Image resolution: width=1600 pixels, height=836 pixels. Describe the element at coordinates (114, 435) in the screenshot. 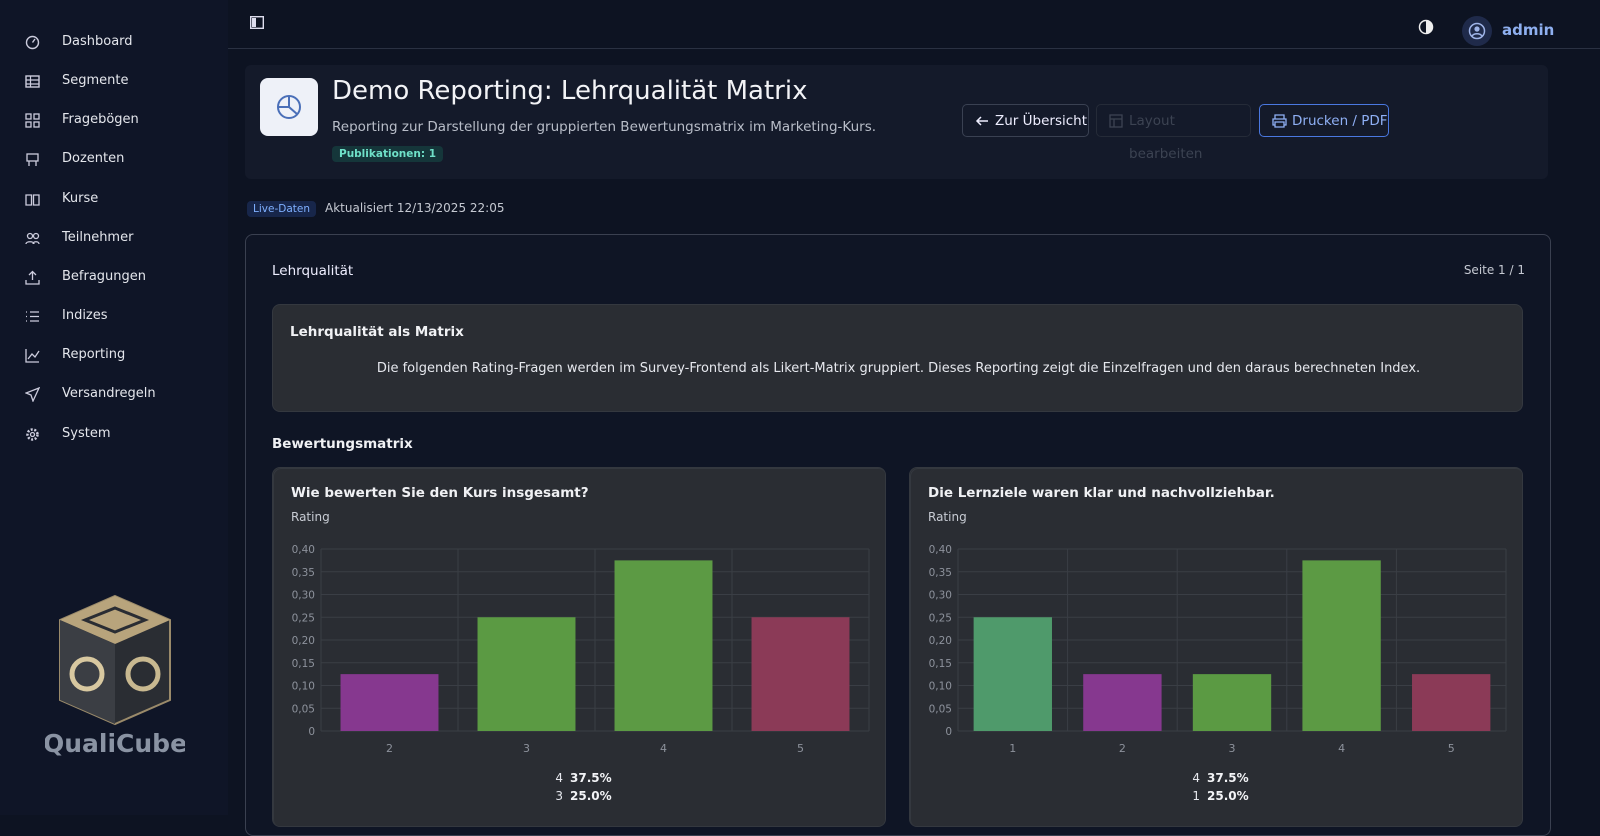

I see `nav-item: System` at that location.